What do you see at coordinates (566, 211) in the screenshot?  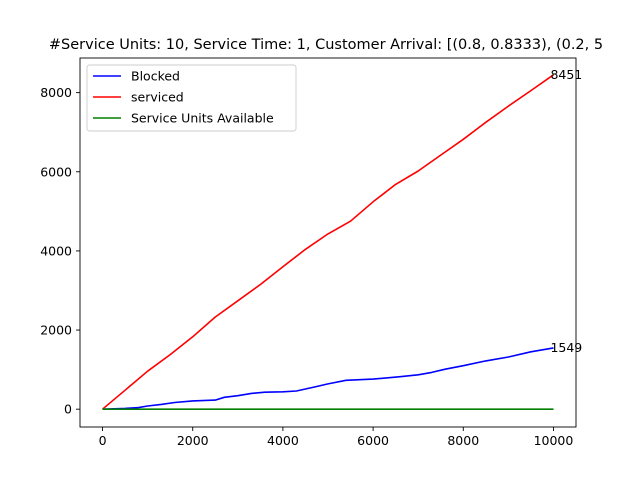 I see `annotation-layer: 8451 1549` at bounding box center [566, 211].